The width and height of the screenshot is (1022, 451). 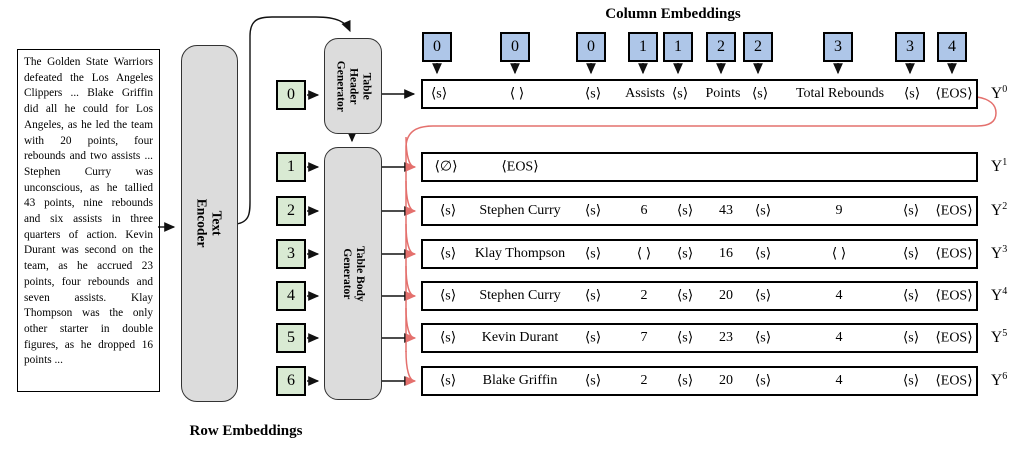 What do you see at coordinates (520, 253) in the screenshot?
I see `token: Klay Thompson` at bounding box center [520, 253].